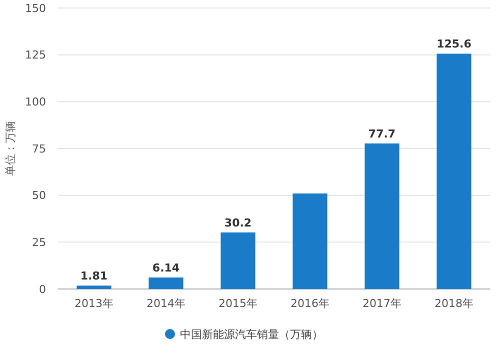  I want to click on data-label: 125.6, so click(454, 44).